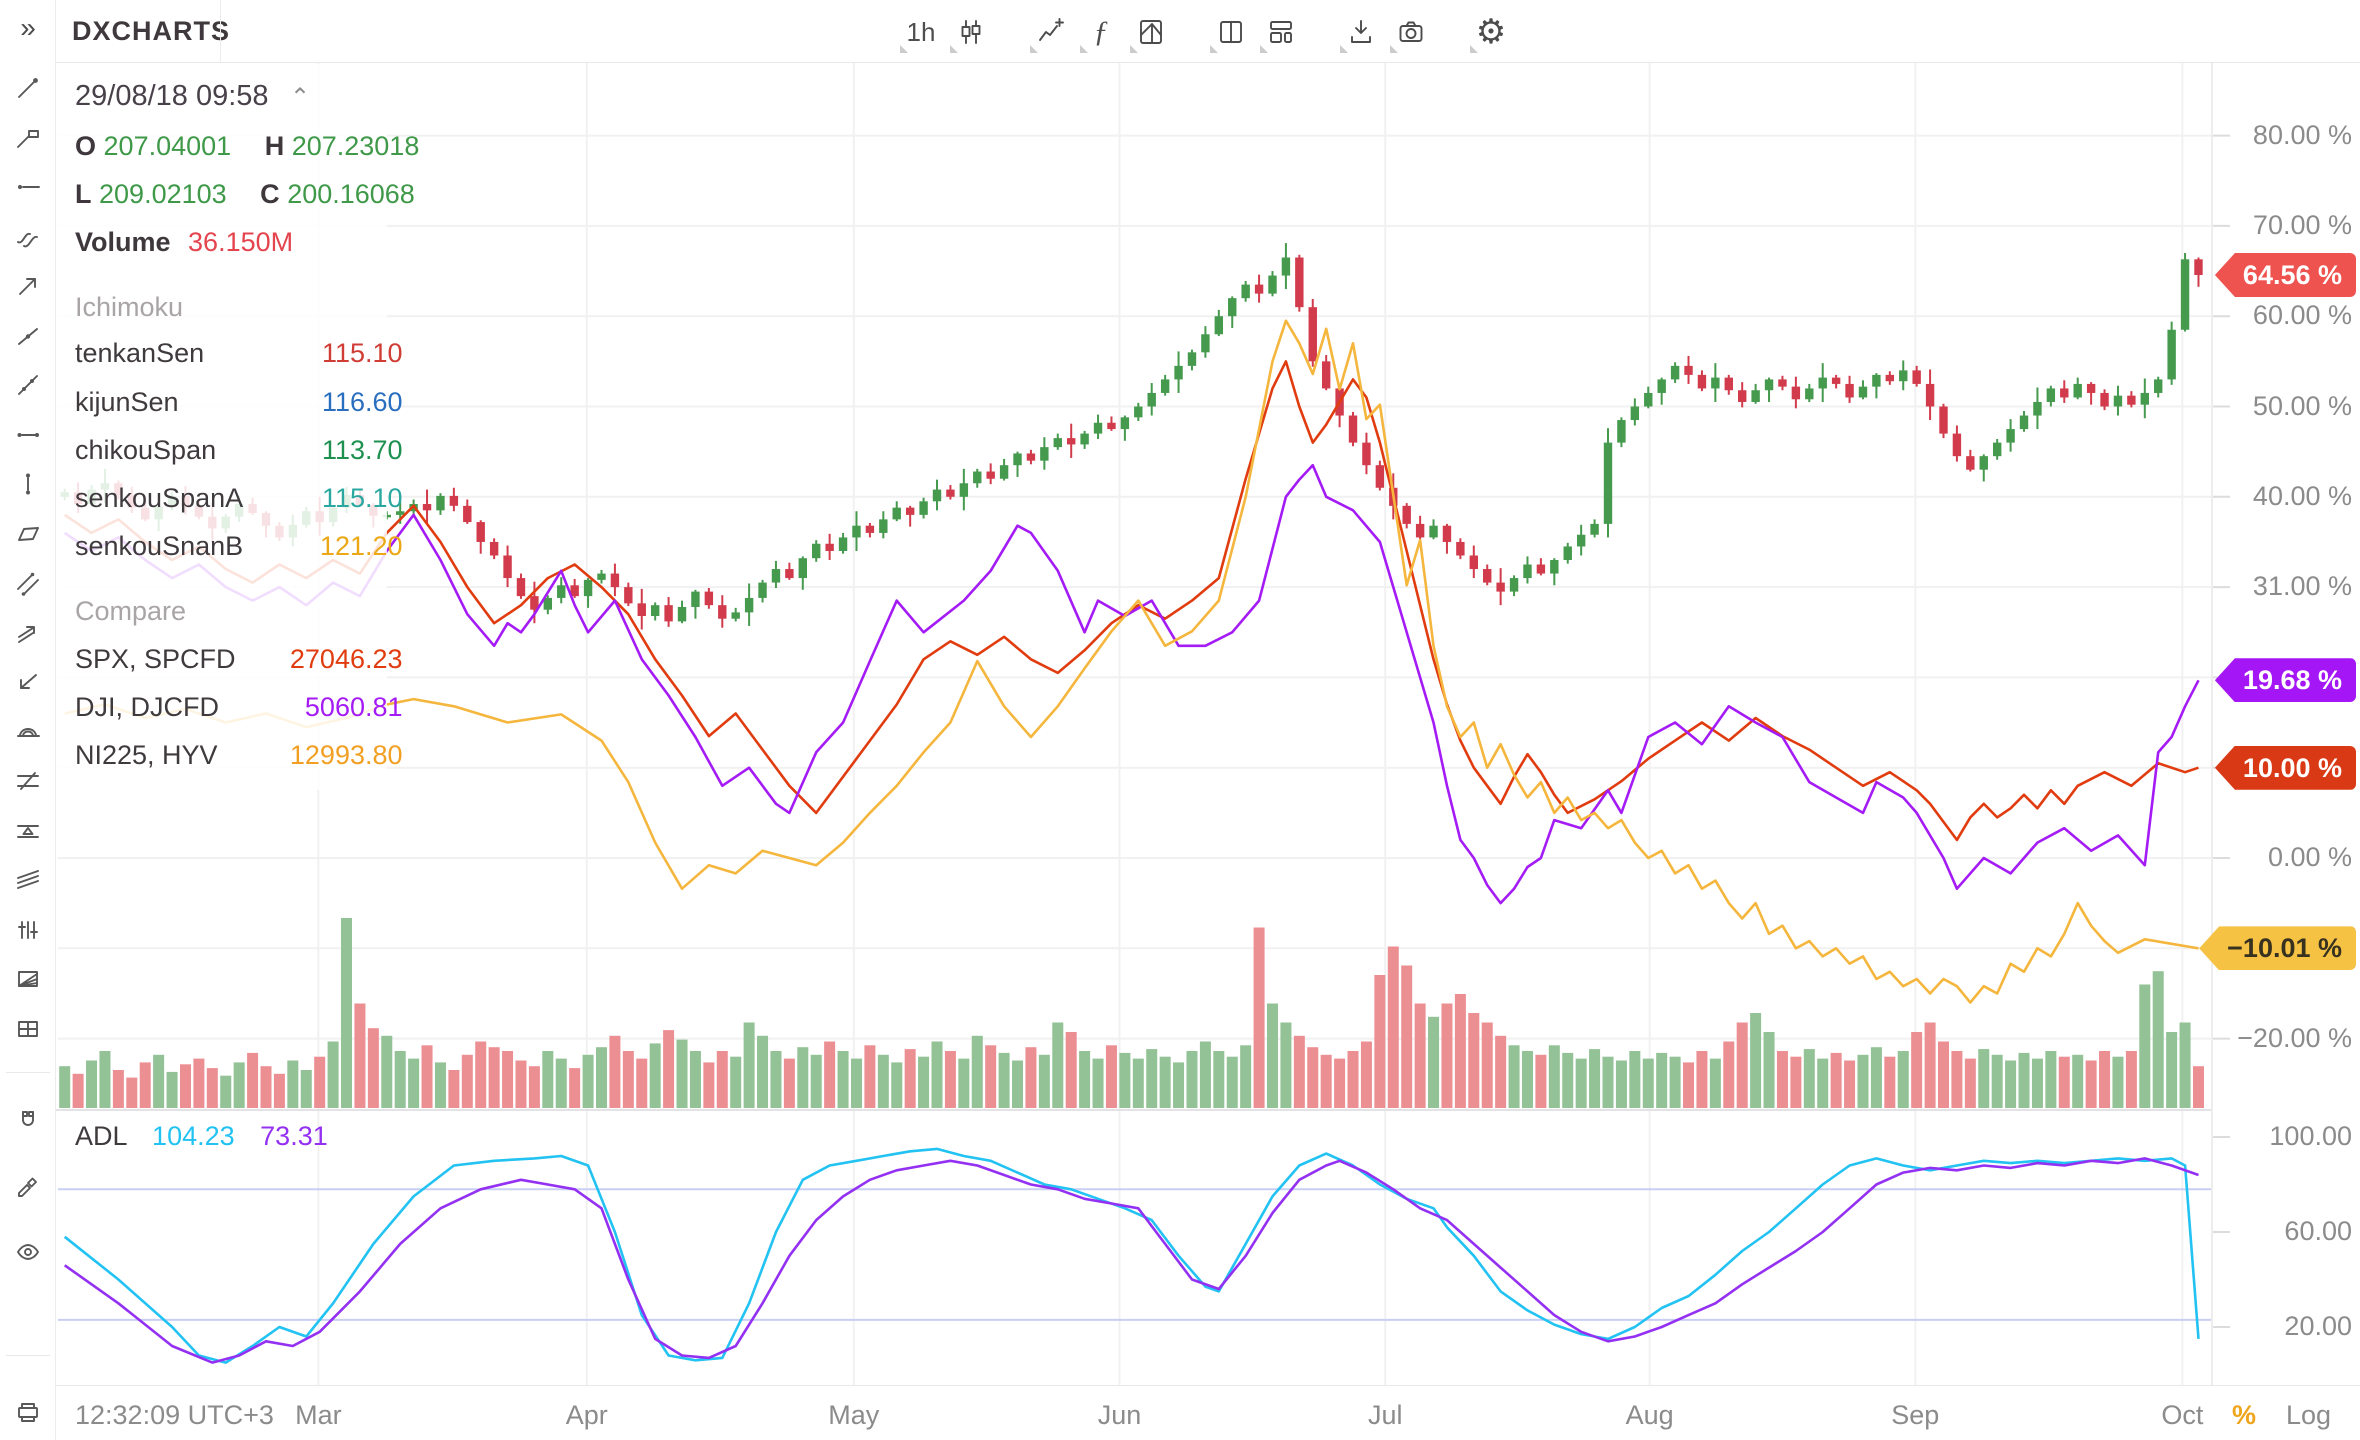 The image size is (2360, 1440). What do you see at coordinates (239, 707) in the screenshot?
I see `compare-row: DJI, DJCFD 5060.81` at bounding box center [239, 707].